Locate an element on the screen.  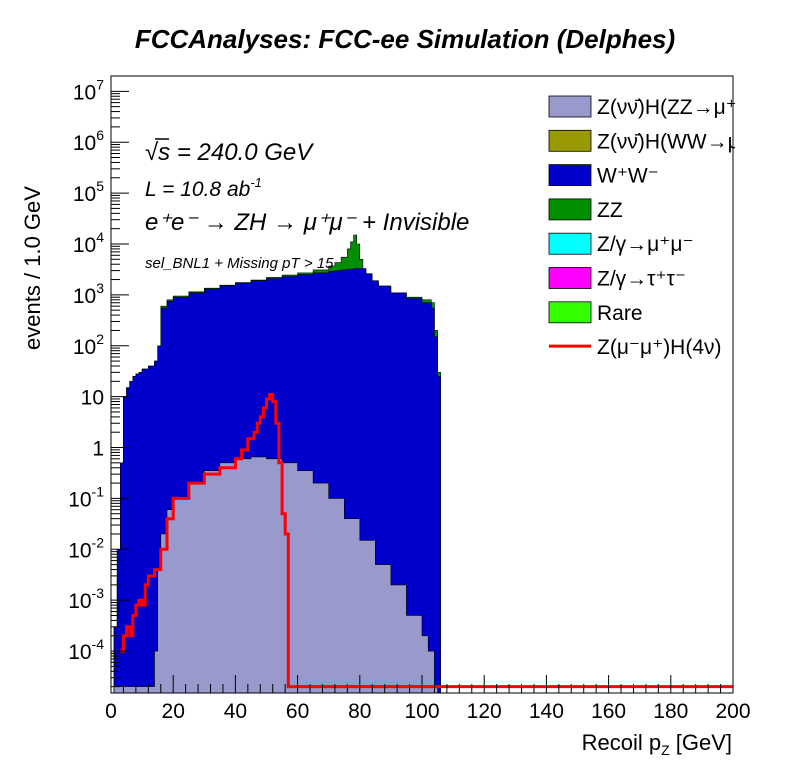
legend-label: Z(μ⁻μ⁺)H(4ν) is located at coordinates (659, 347).